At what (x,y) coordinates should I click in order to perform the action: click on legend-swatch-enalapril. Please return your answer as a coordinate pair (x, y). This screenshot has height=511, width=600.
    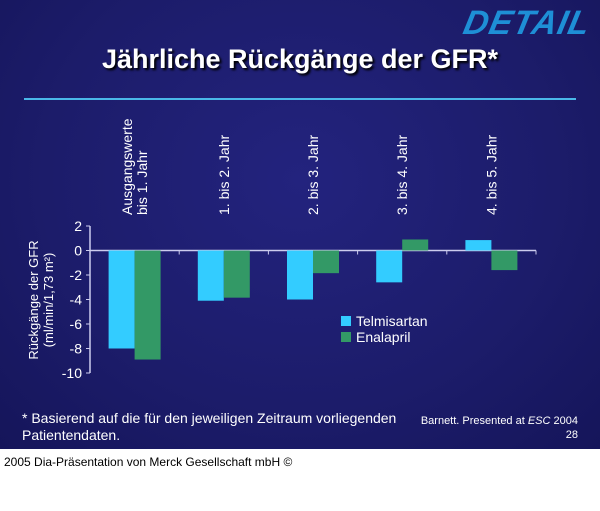
    Looking at the image, I should click on (346, 337).